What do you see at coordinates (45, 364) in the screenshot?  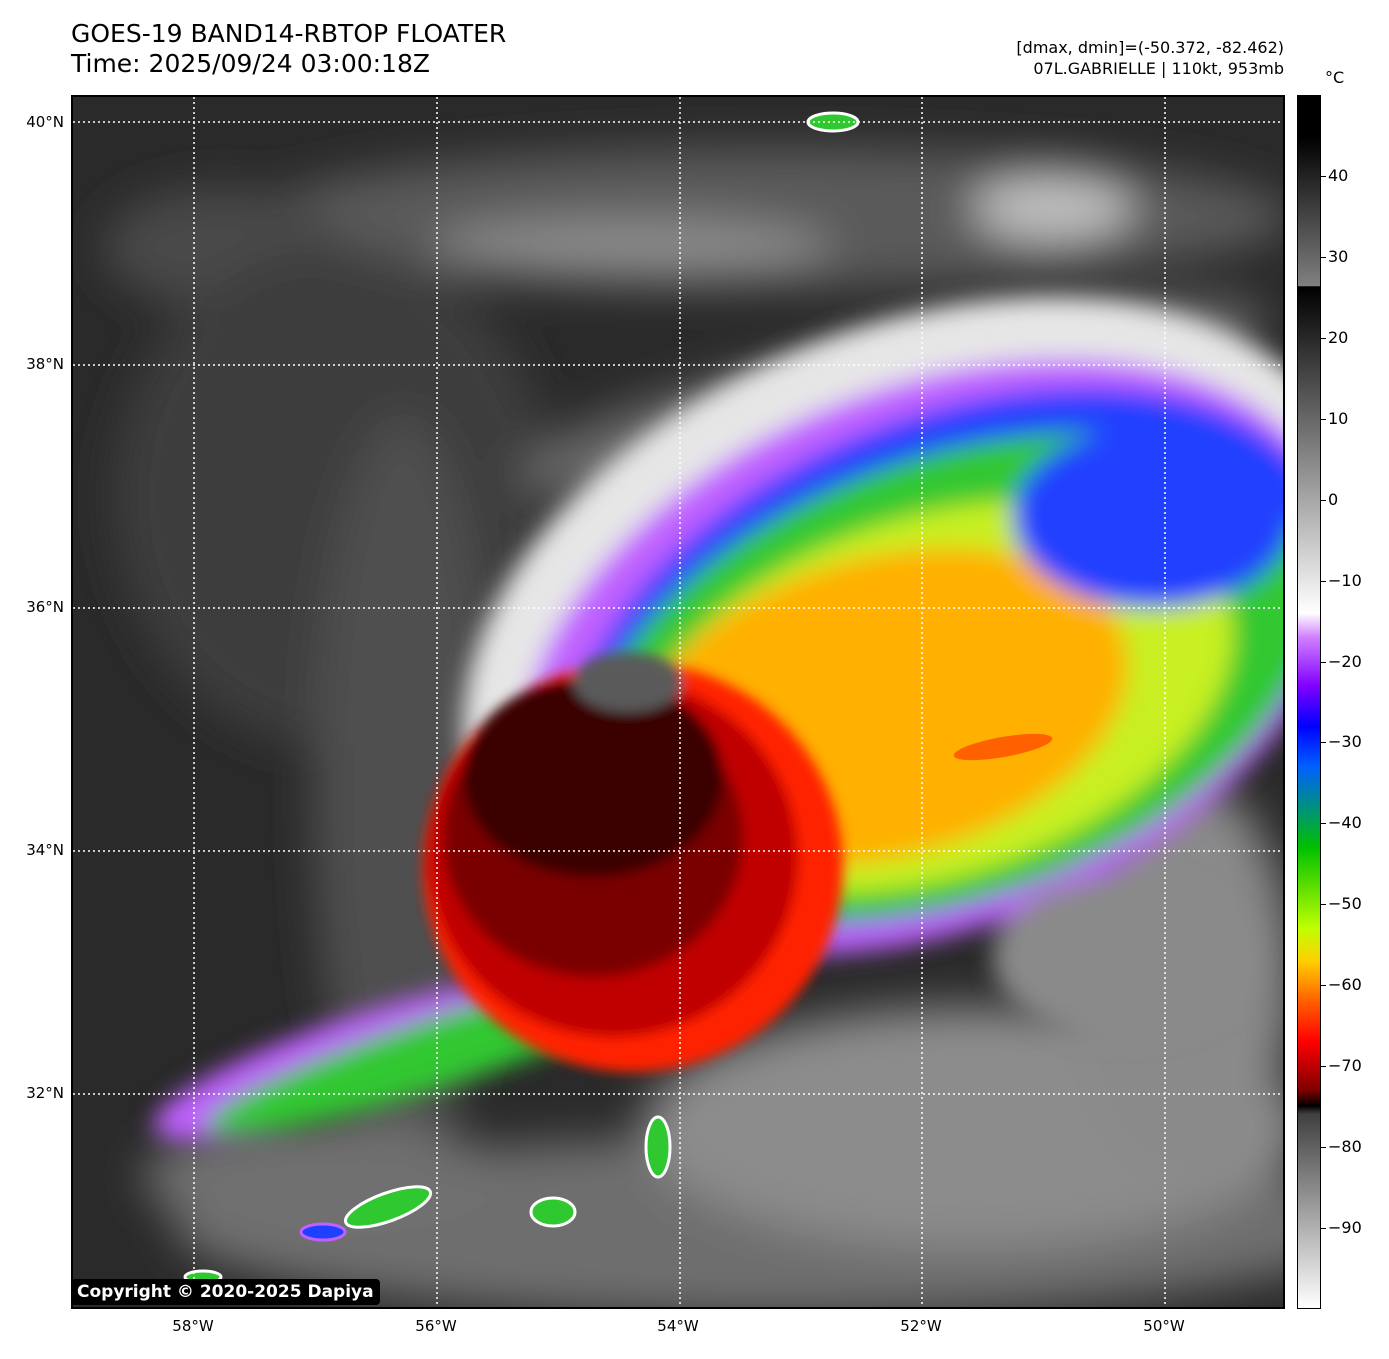 I see `lat-label-38n: 38°N` at bounding box center [45, 364].